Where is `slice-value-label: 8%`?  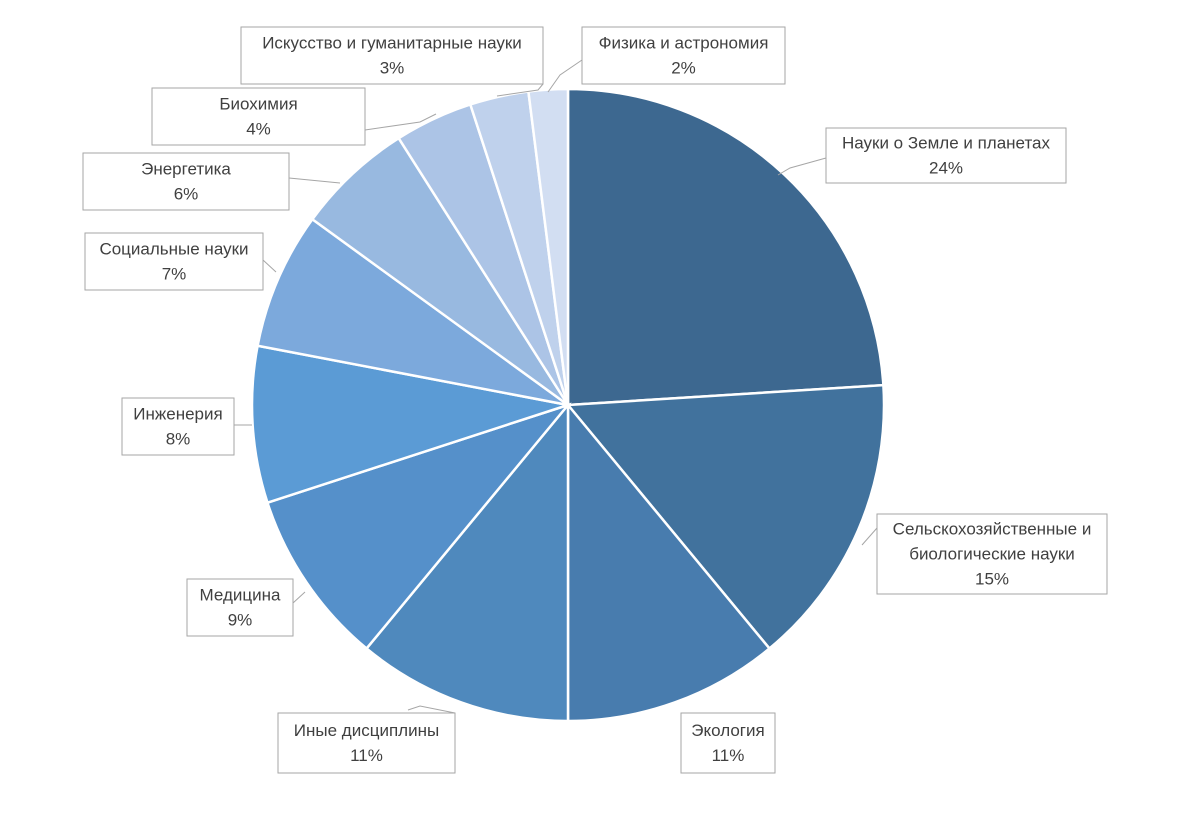
slice-value-label: 8% is located at coordinates (178, 439).